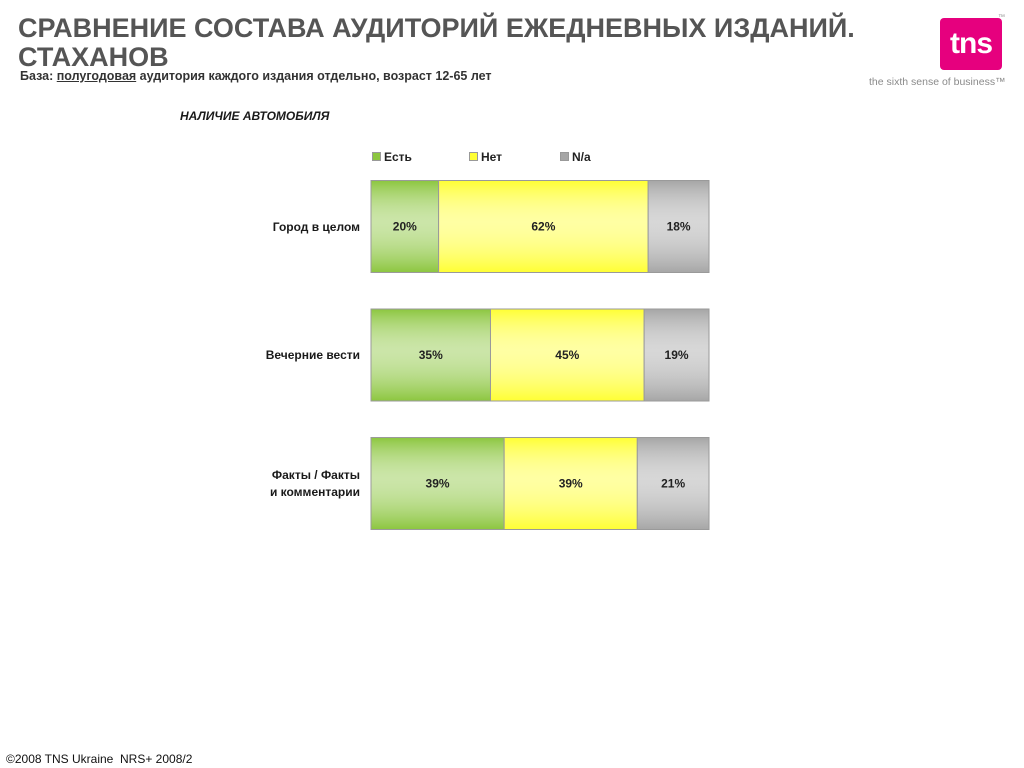 The width and height of the screenshot is (1024, 768). Describe the element at coordinates (564, 156) in the screenshot. I see `legend-swatch-na` at that location.